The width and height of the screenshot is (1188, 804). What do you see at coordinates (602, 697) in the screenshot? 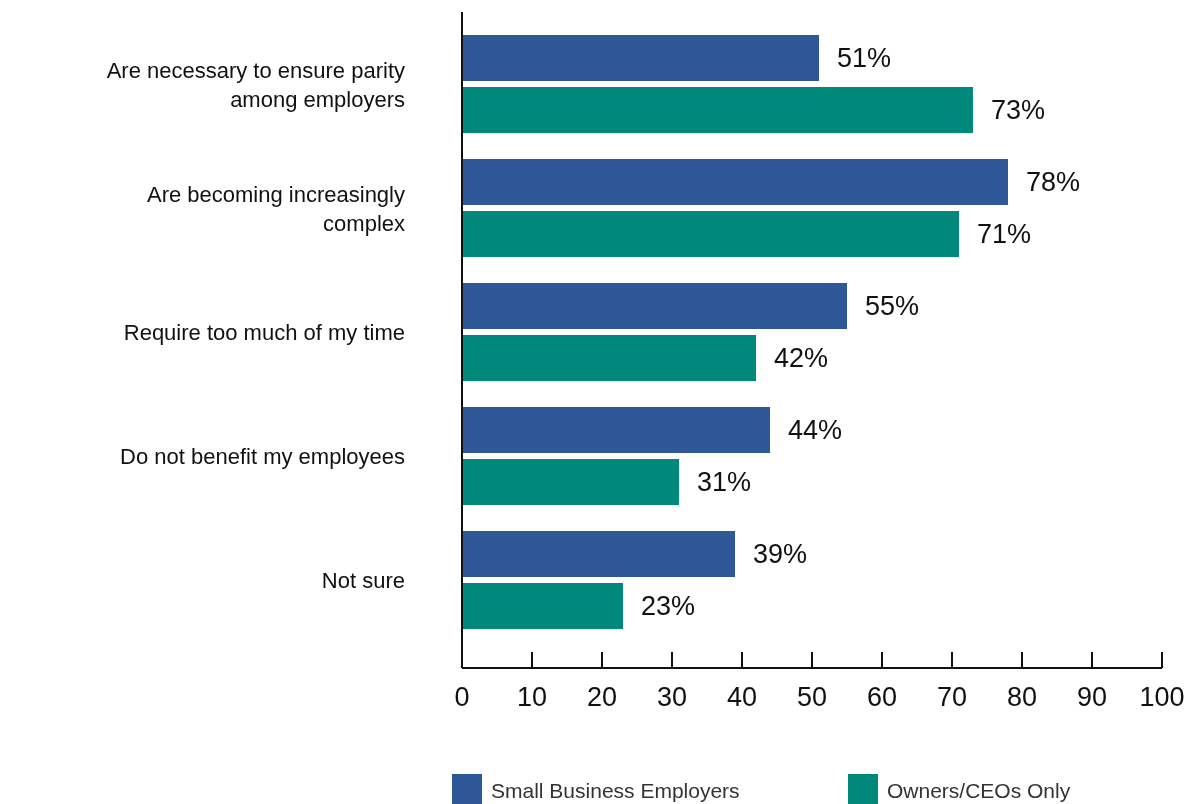
I see `x-tick-label: 20` at bounding box center [602, 697].